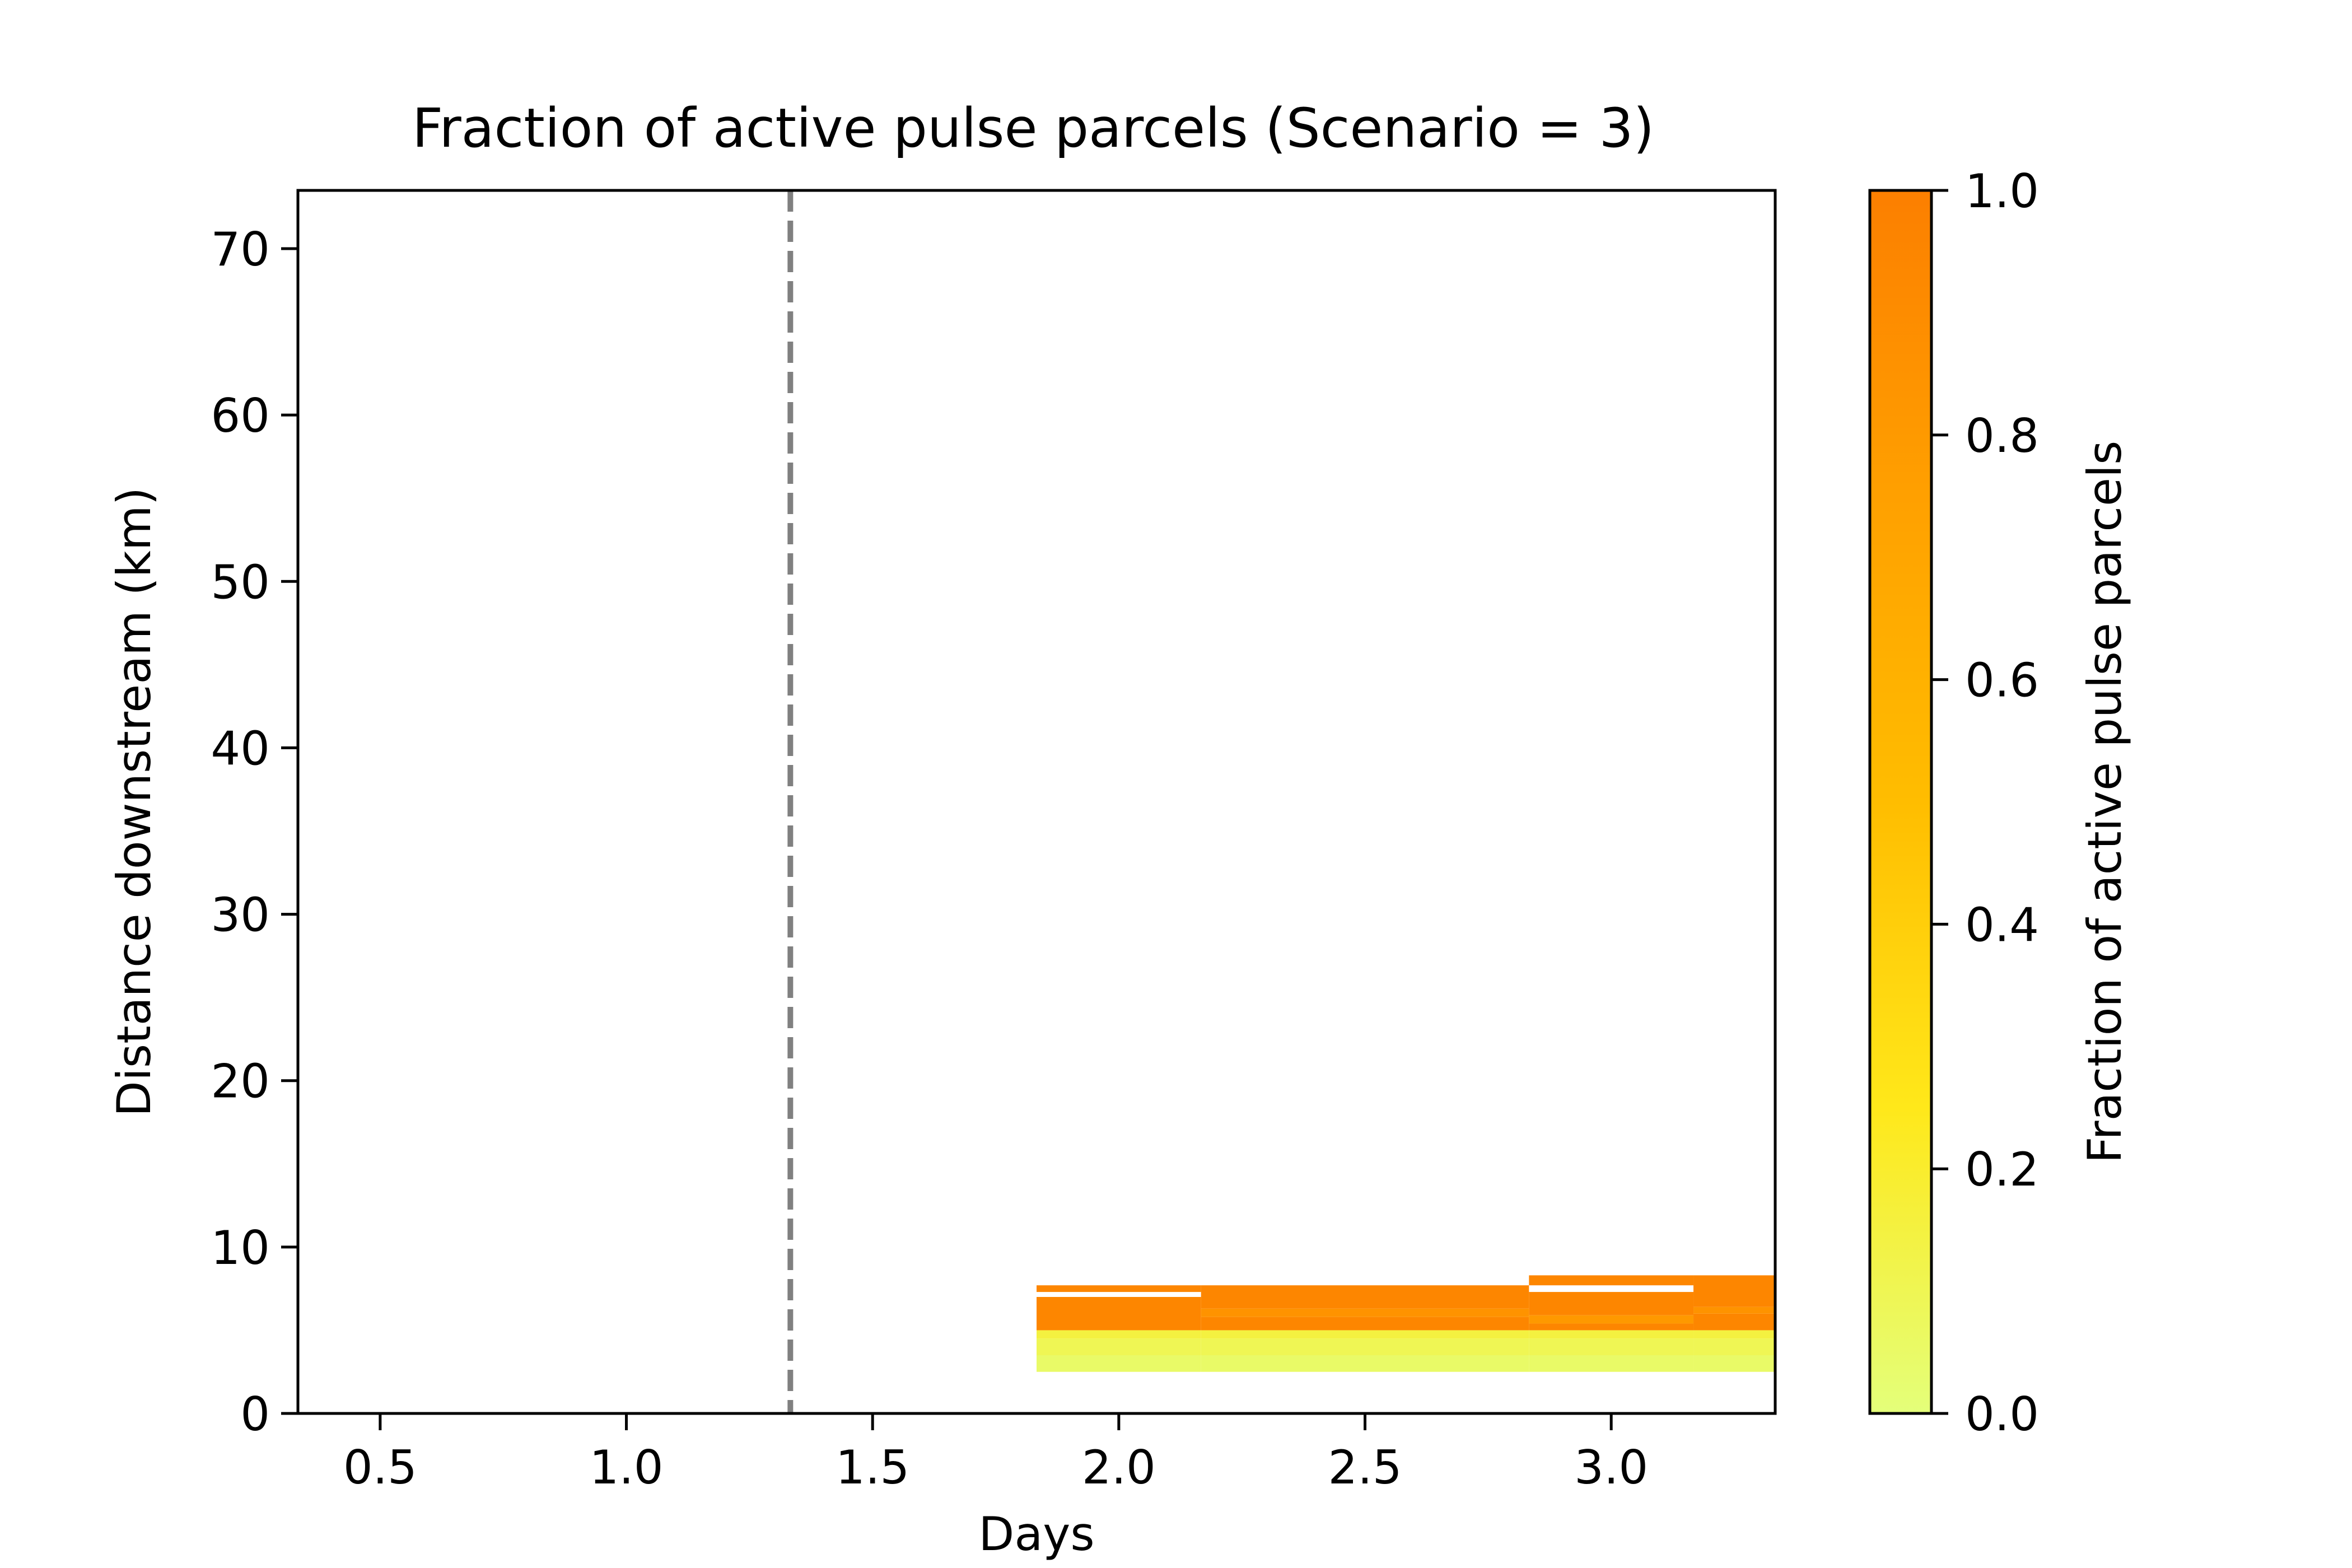  I want to click on x-tick-label: 0.5, so click(380, 1467).